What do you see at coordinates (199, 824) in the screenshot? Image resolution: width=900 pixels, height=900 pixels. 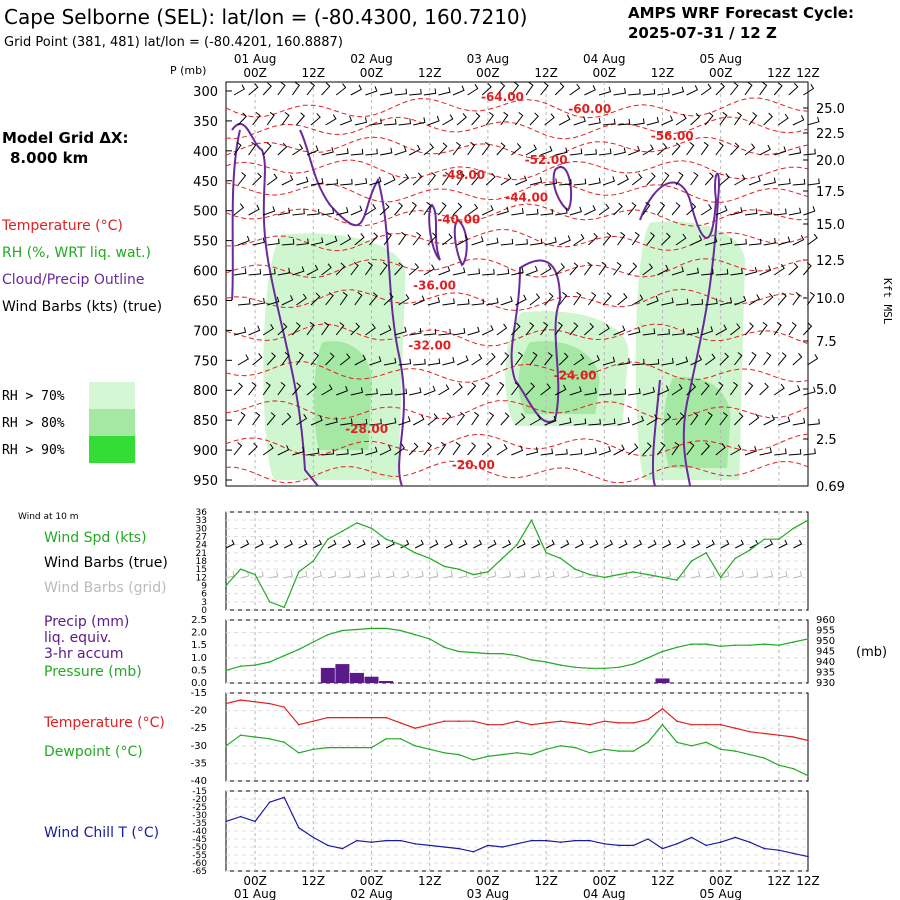 I see `y-tick-label: -35` at bounding box center [199, 824].